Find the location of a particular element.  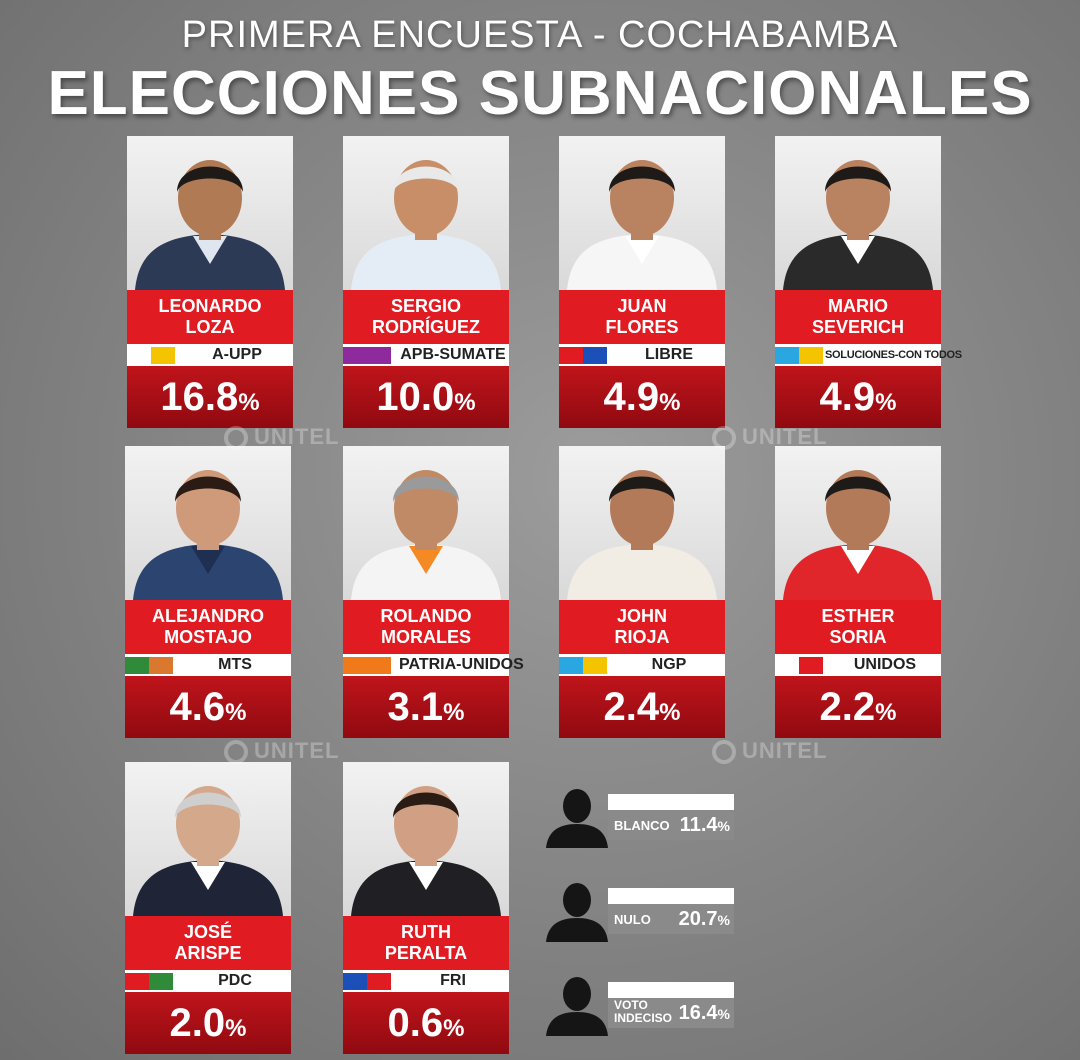

vote-percentage: 16.8% is located at coordinates (210, 397).